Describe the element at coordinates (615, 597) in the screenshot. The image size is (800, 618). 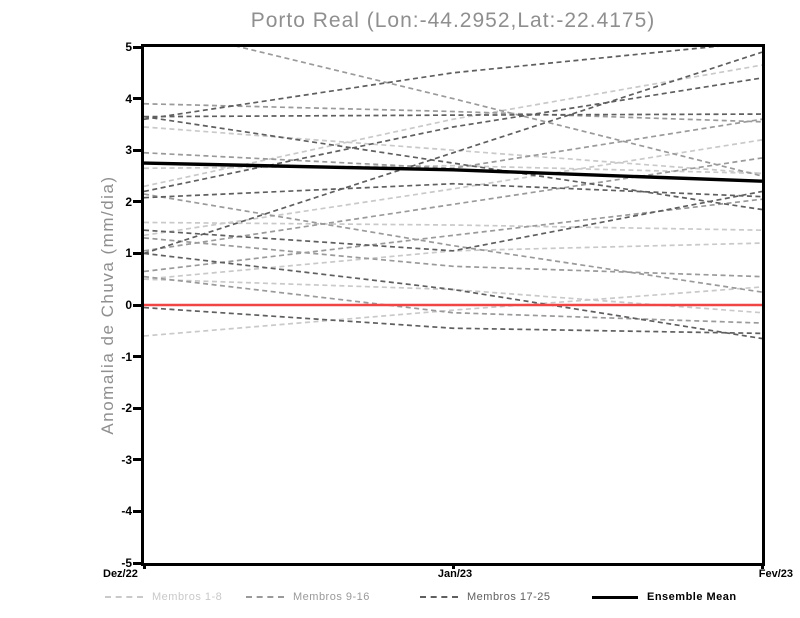
I see `solid-line-swatch` at that location.